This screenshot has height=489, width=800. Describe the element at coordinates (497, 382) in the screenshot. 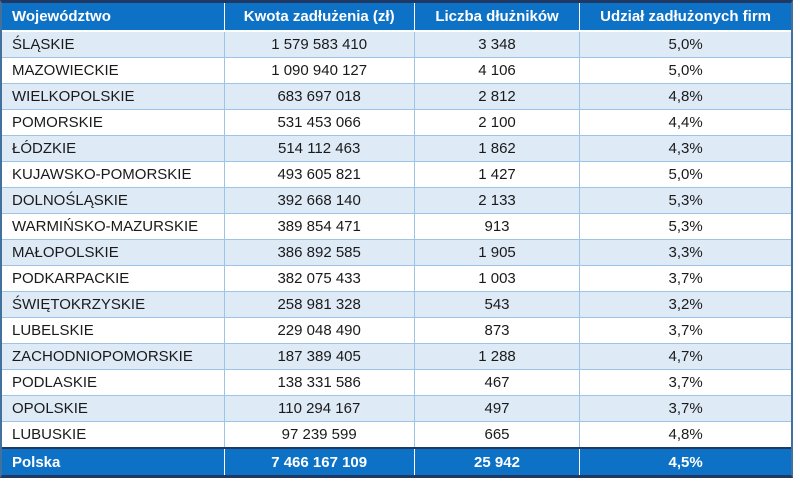

I see `debtor-count-cell: 467` at that location.